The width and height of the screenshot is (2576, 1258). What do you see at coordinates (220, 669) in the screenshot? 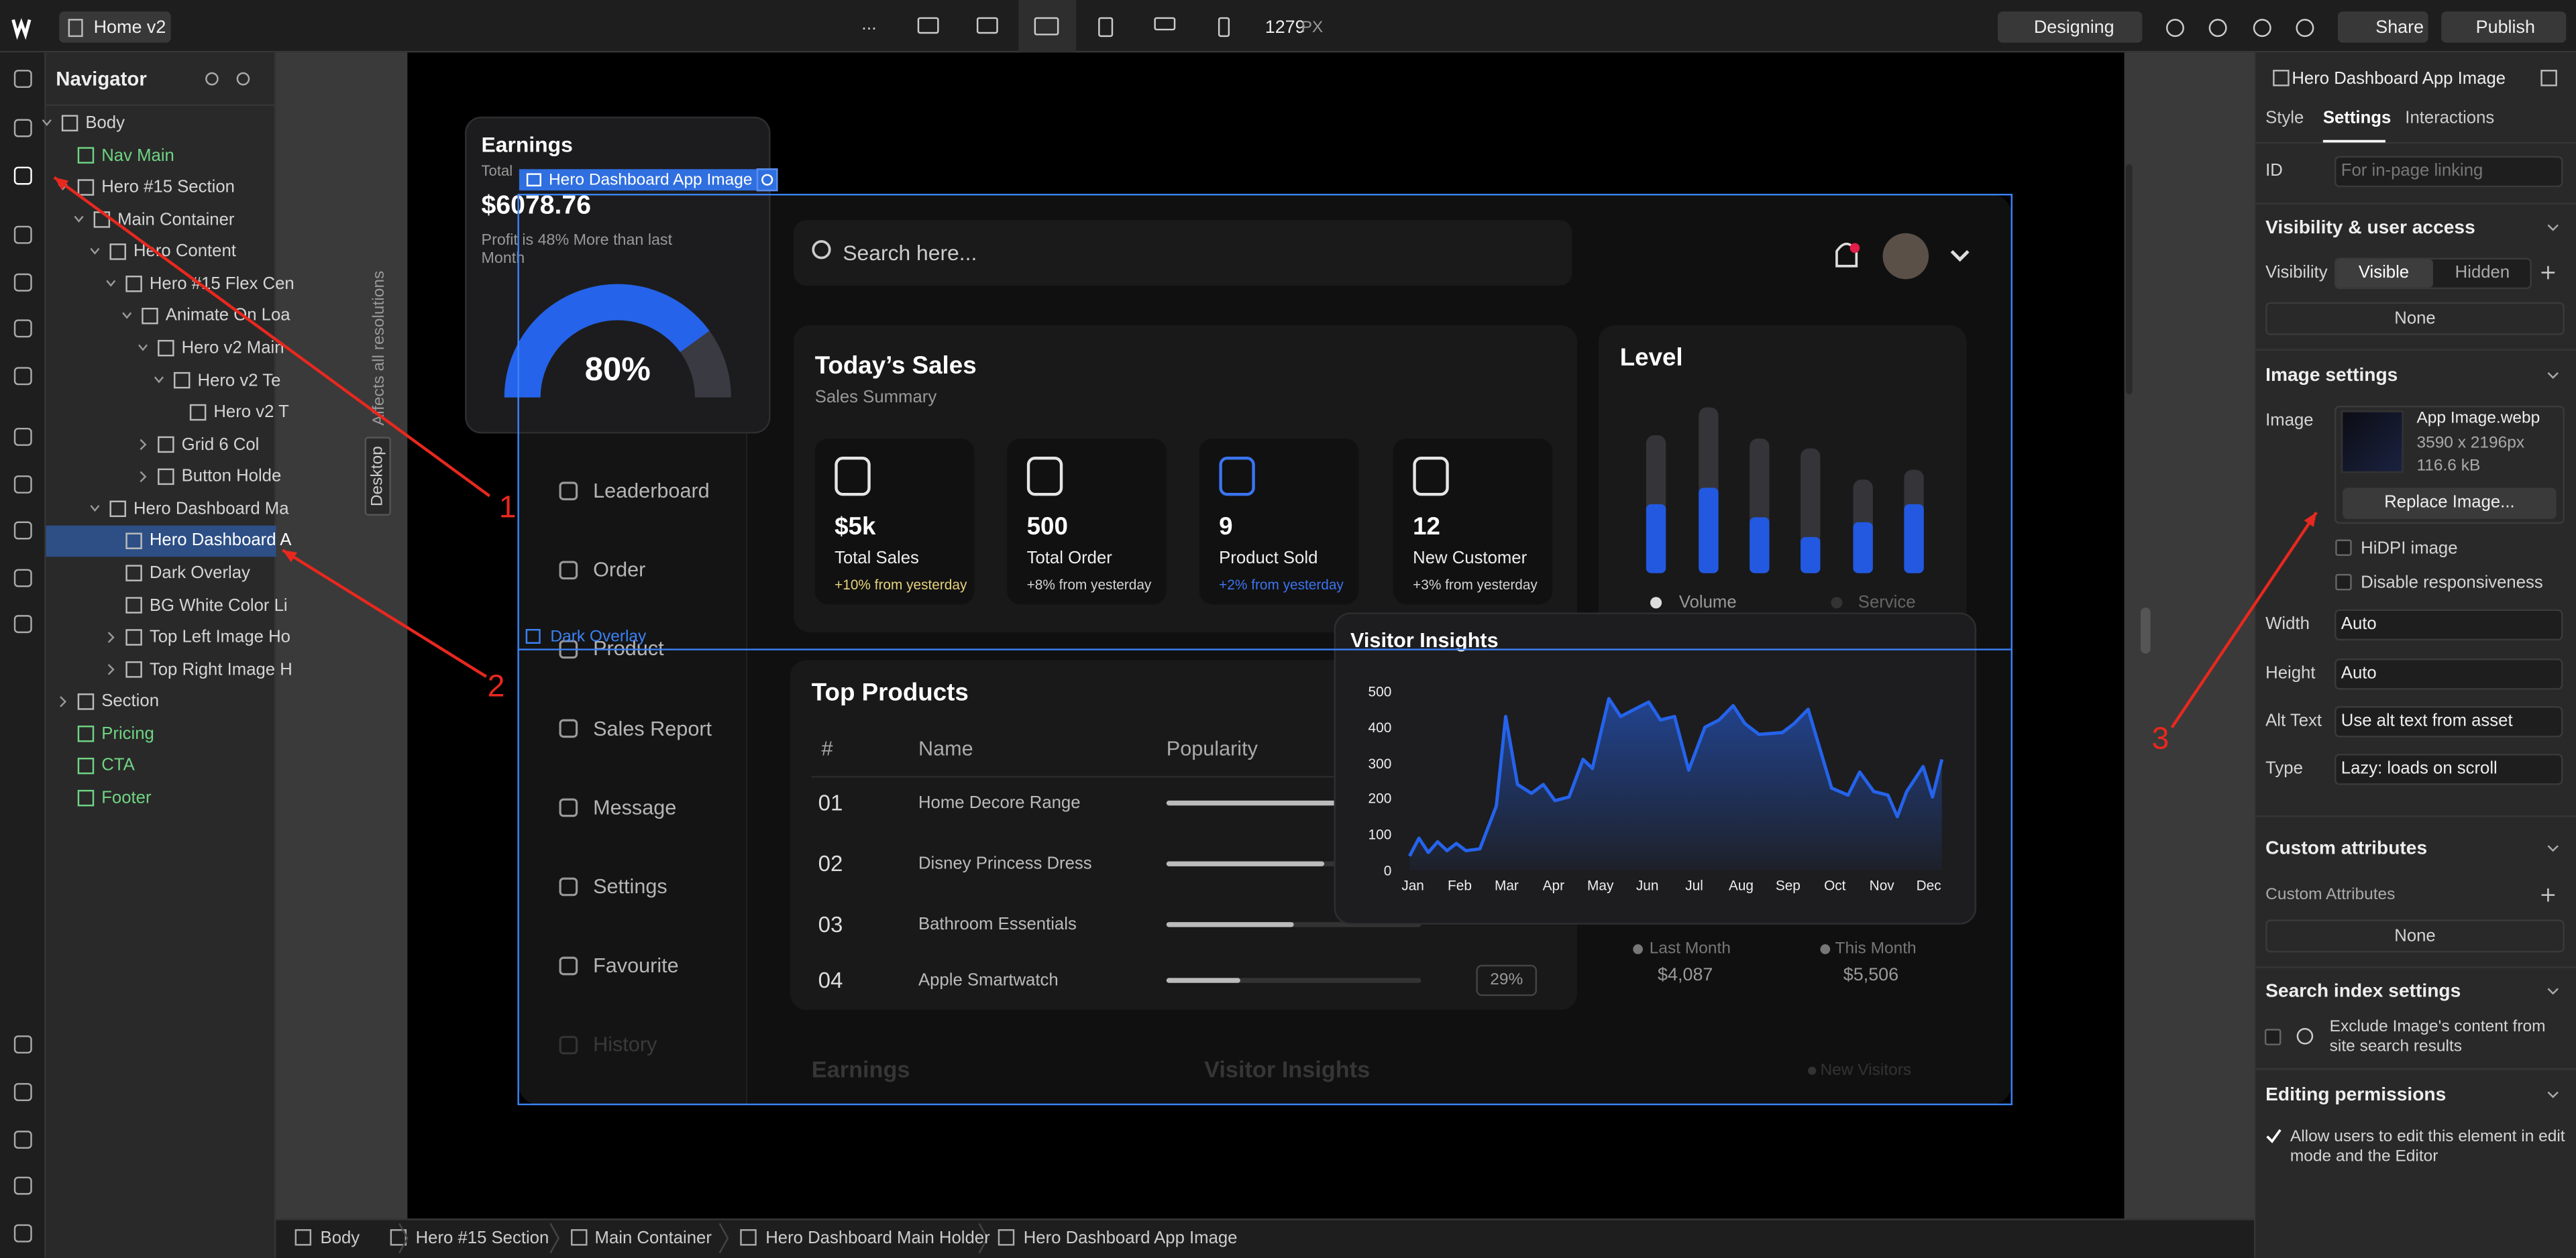
I see `tree-item: Top Right Image H` at bounding box center [220, 669].